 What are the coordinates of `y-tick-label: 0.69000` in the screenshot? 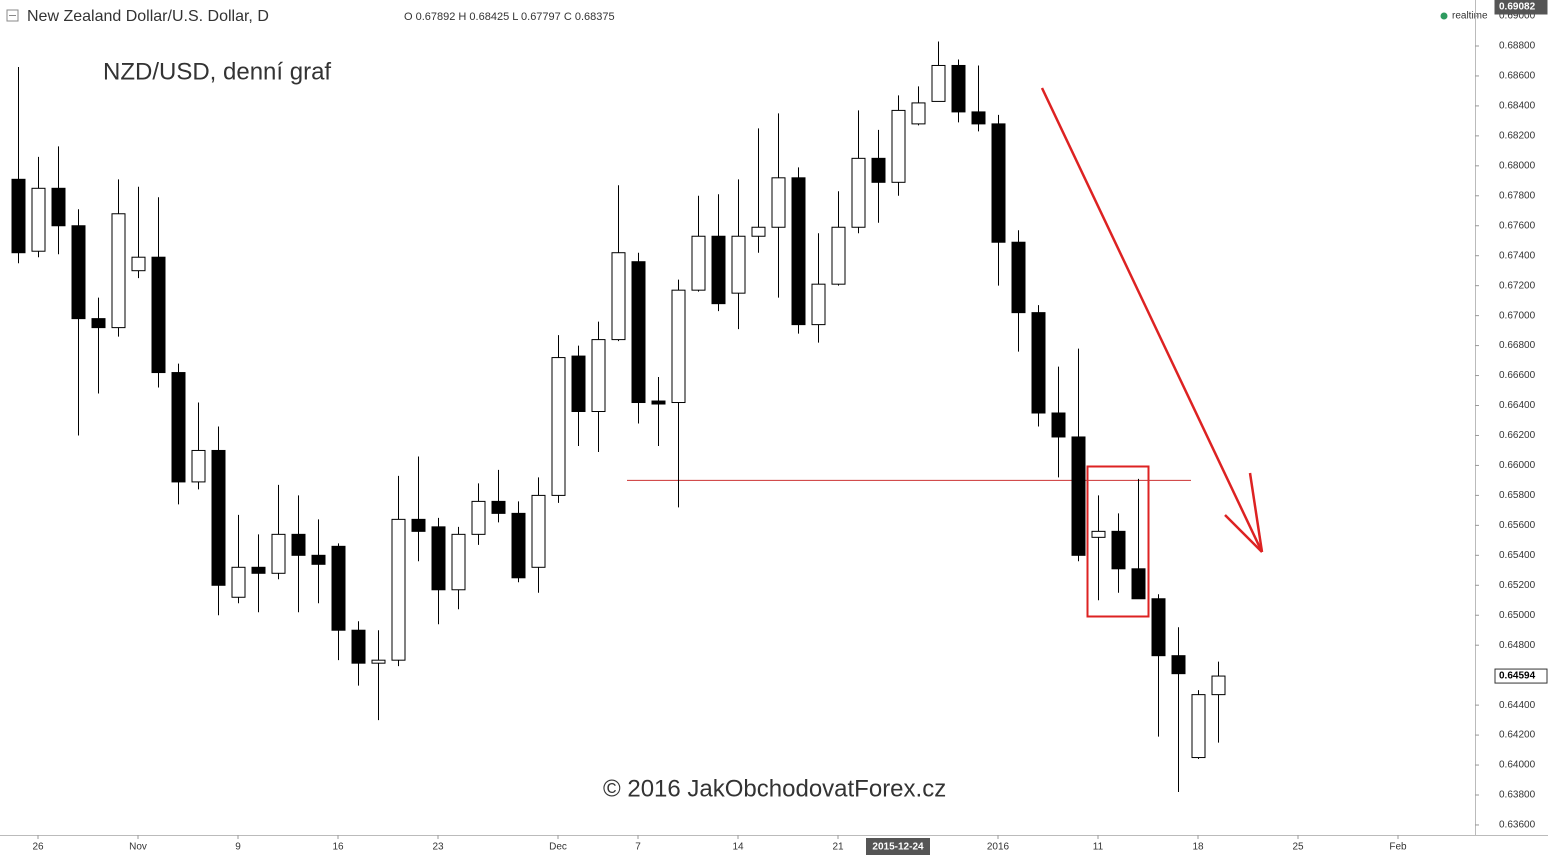 It's located at (1517, 16).